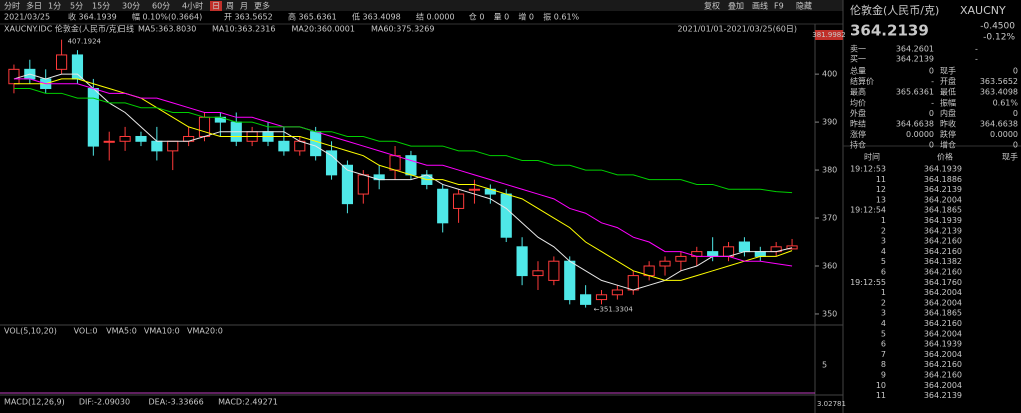 Image resolution: width=1021 pixels, height=413 pixels. I want to click on stat-label: 内盘, so click(948, 113).